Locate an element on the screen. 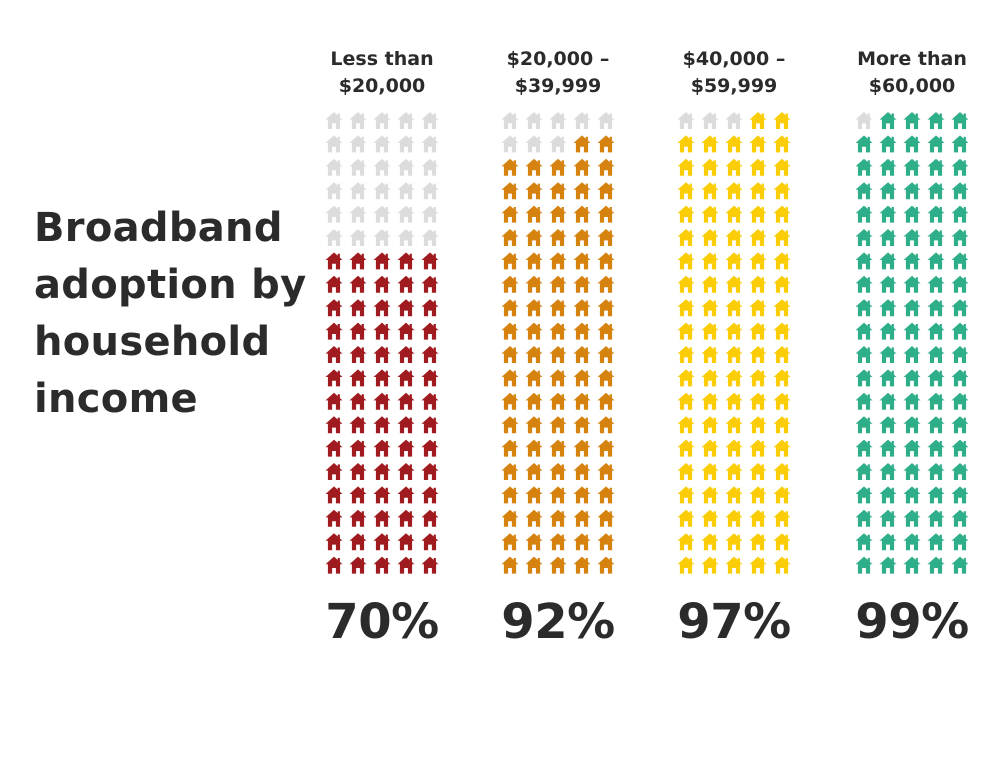  column-under-20k: Less than $20,000 70% is located at coordinates (382, 348).